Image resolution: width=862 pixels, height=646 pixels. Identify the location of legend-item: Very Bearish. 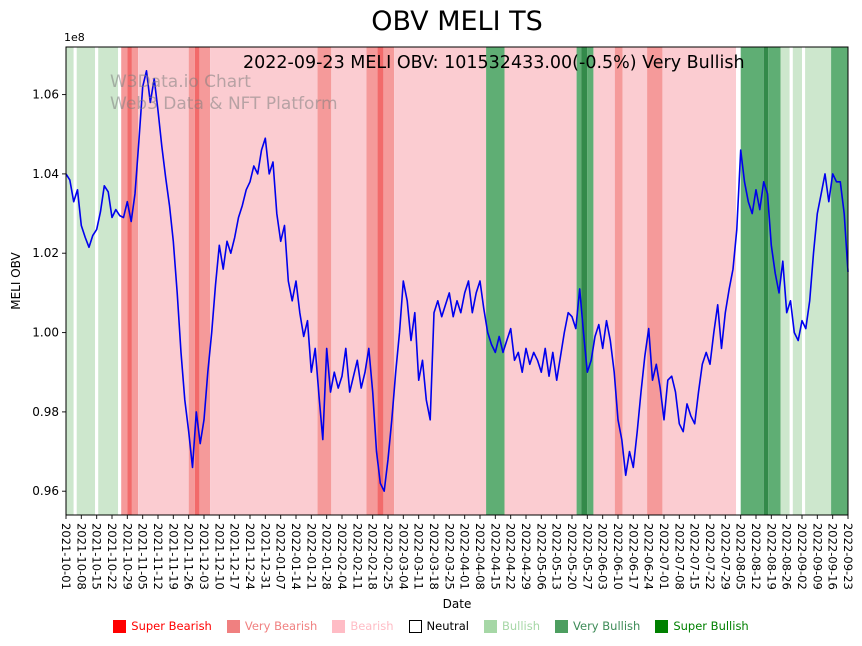
(272, 626).